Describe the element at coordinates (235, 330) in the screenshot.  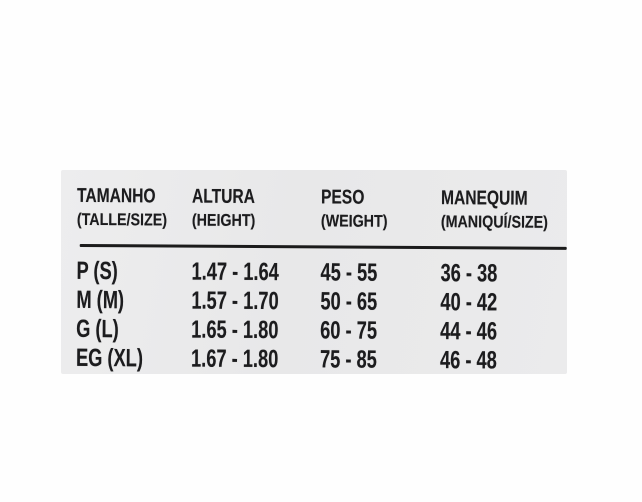
I see `cell-value: 1.65 - 1.80` at that location.